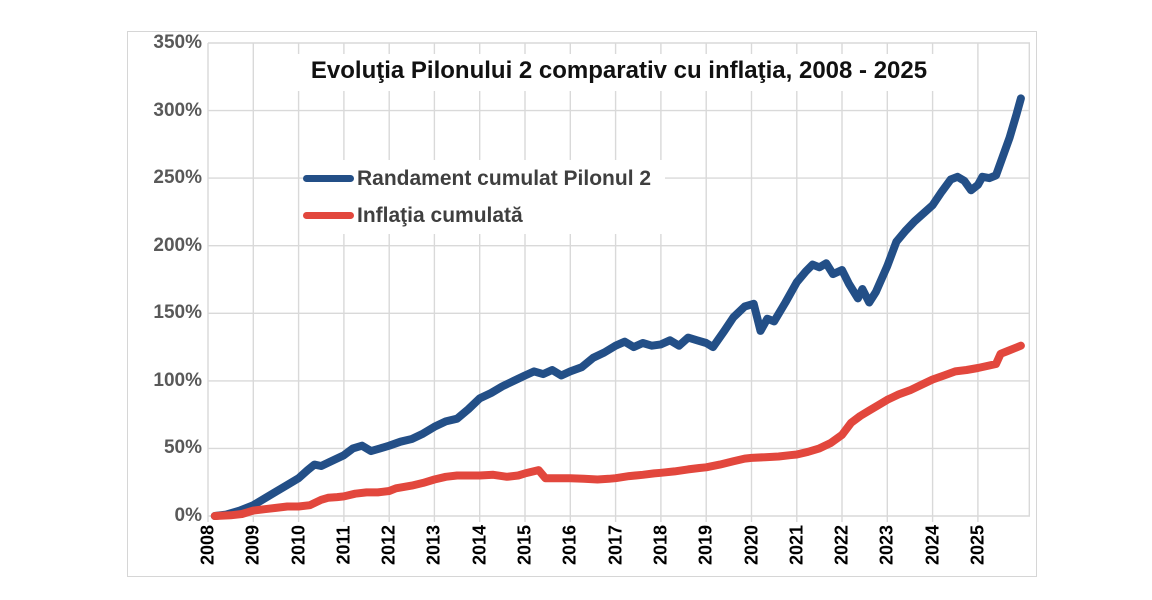  Describe the element at coordinates (328, 215) in the screenshot. I see `legend-swatch-inflatie-icon` at that location.